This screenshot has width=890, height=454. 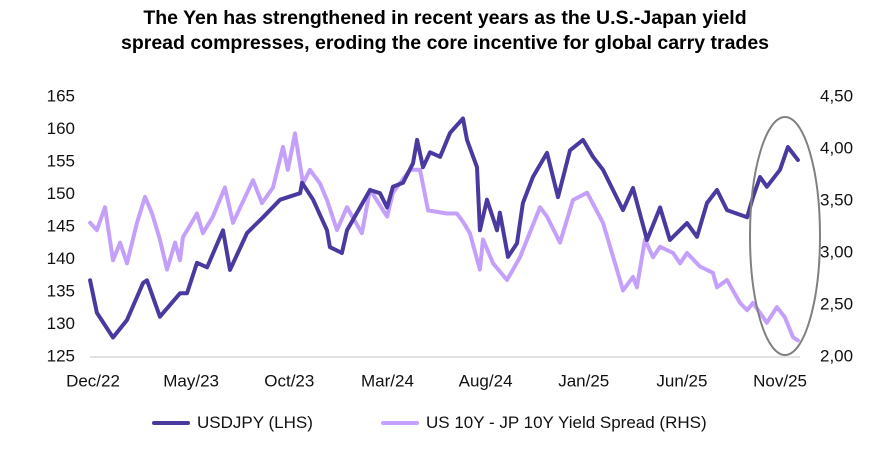 What do you see at coordinates (61, 355) in the screenshot?
I see `left-tick-label: 125` at bounding box center [61, 355].